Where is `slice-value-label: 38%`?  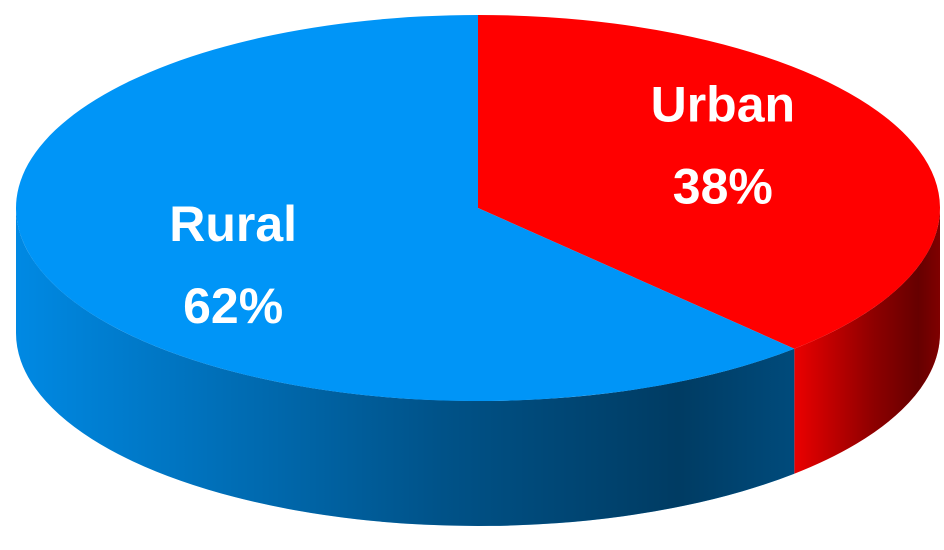
slice-value-label: 38% is located at coordinates (723, 187).